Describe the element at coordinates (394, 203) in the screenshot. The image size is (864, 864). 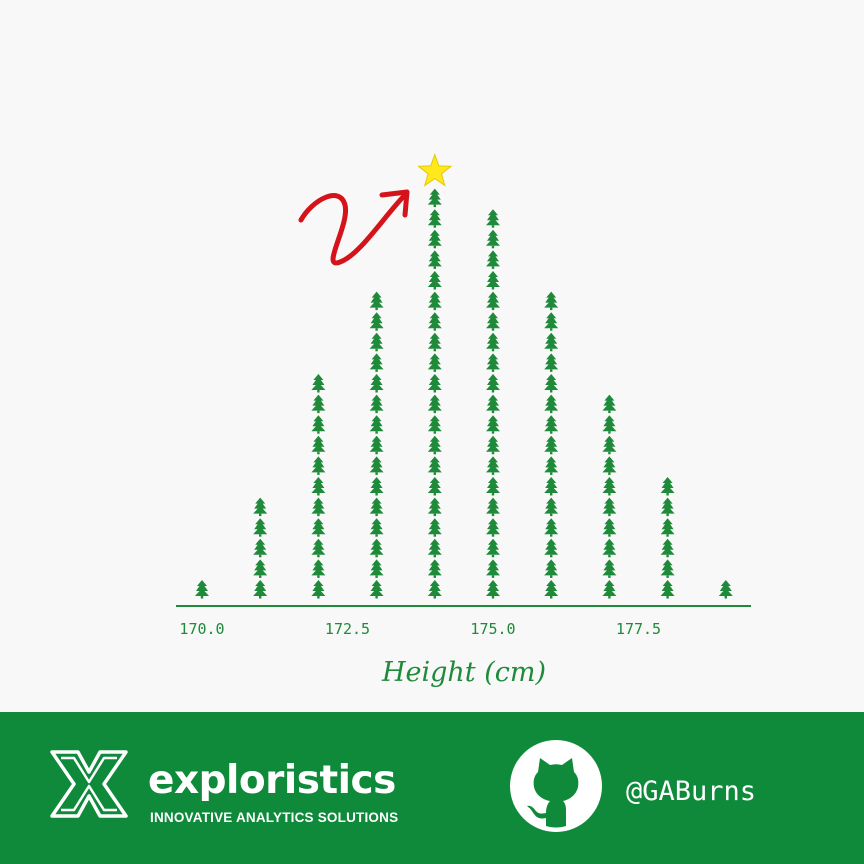
I see `red-arrow-head` at that location.